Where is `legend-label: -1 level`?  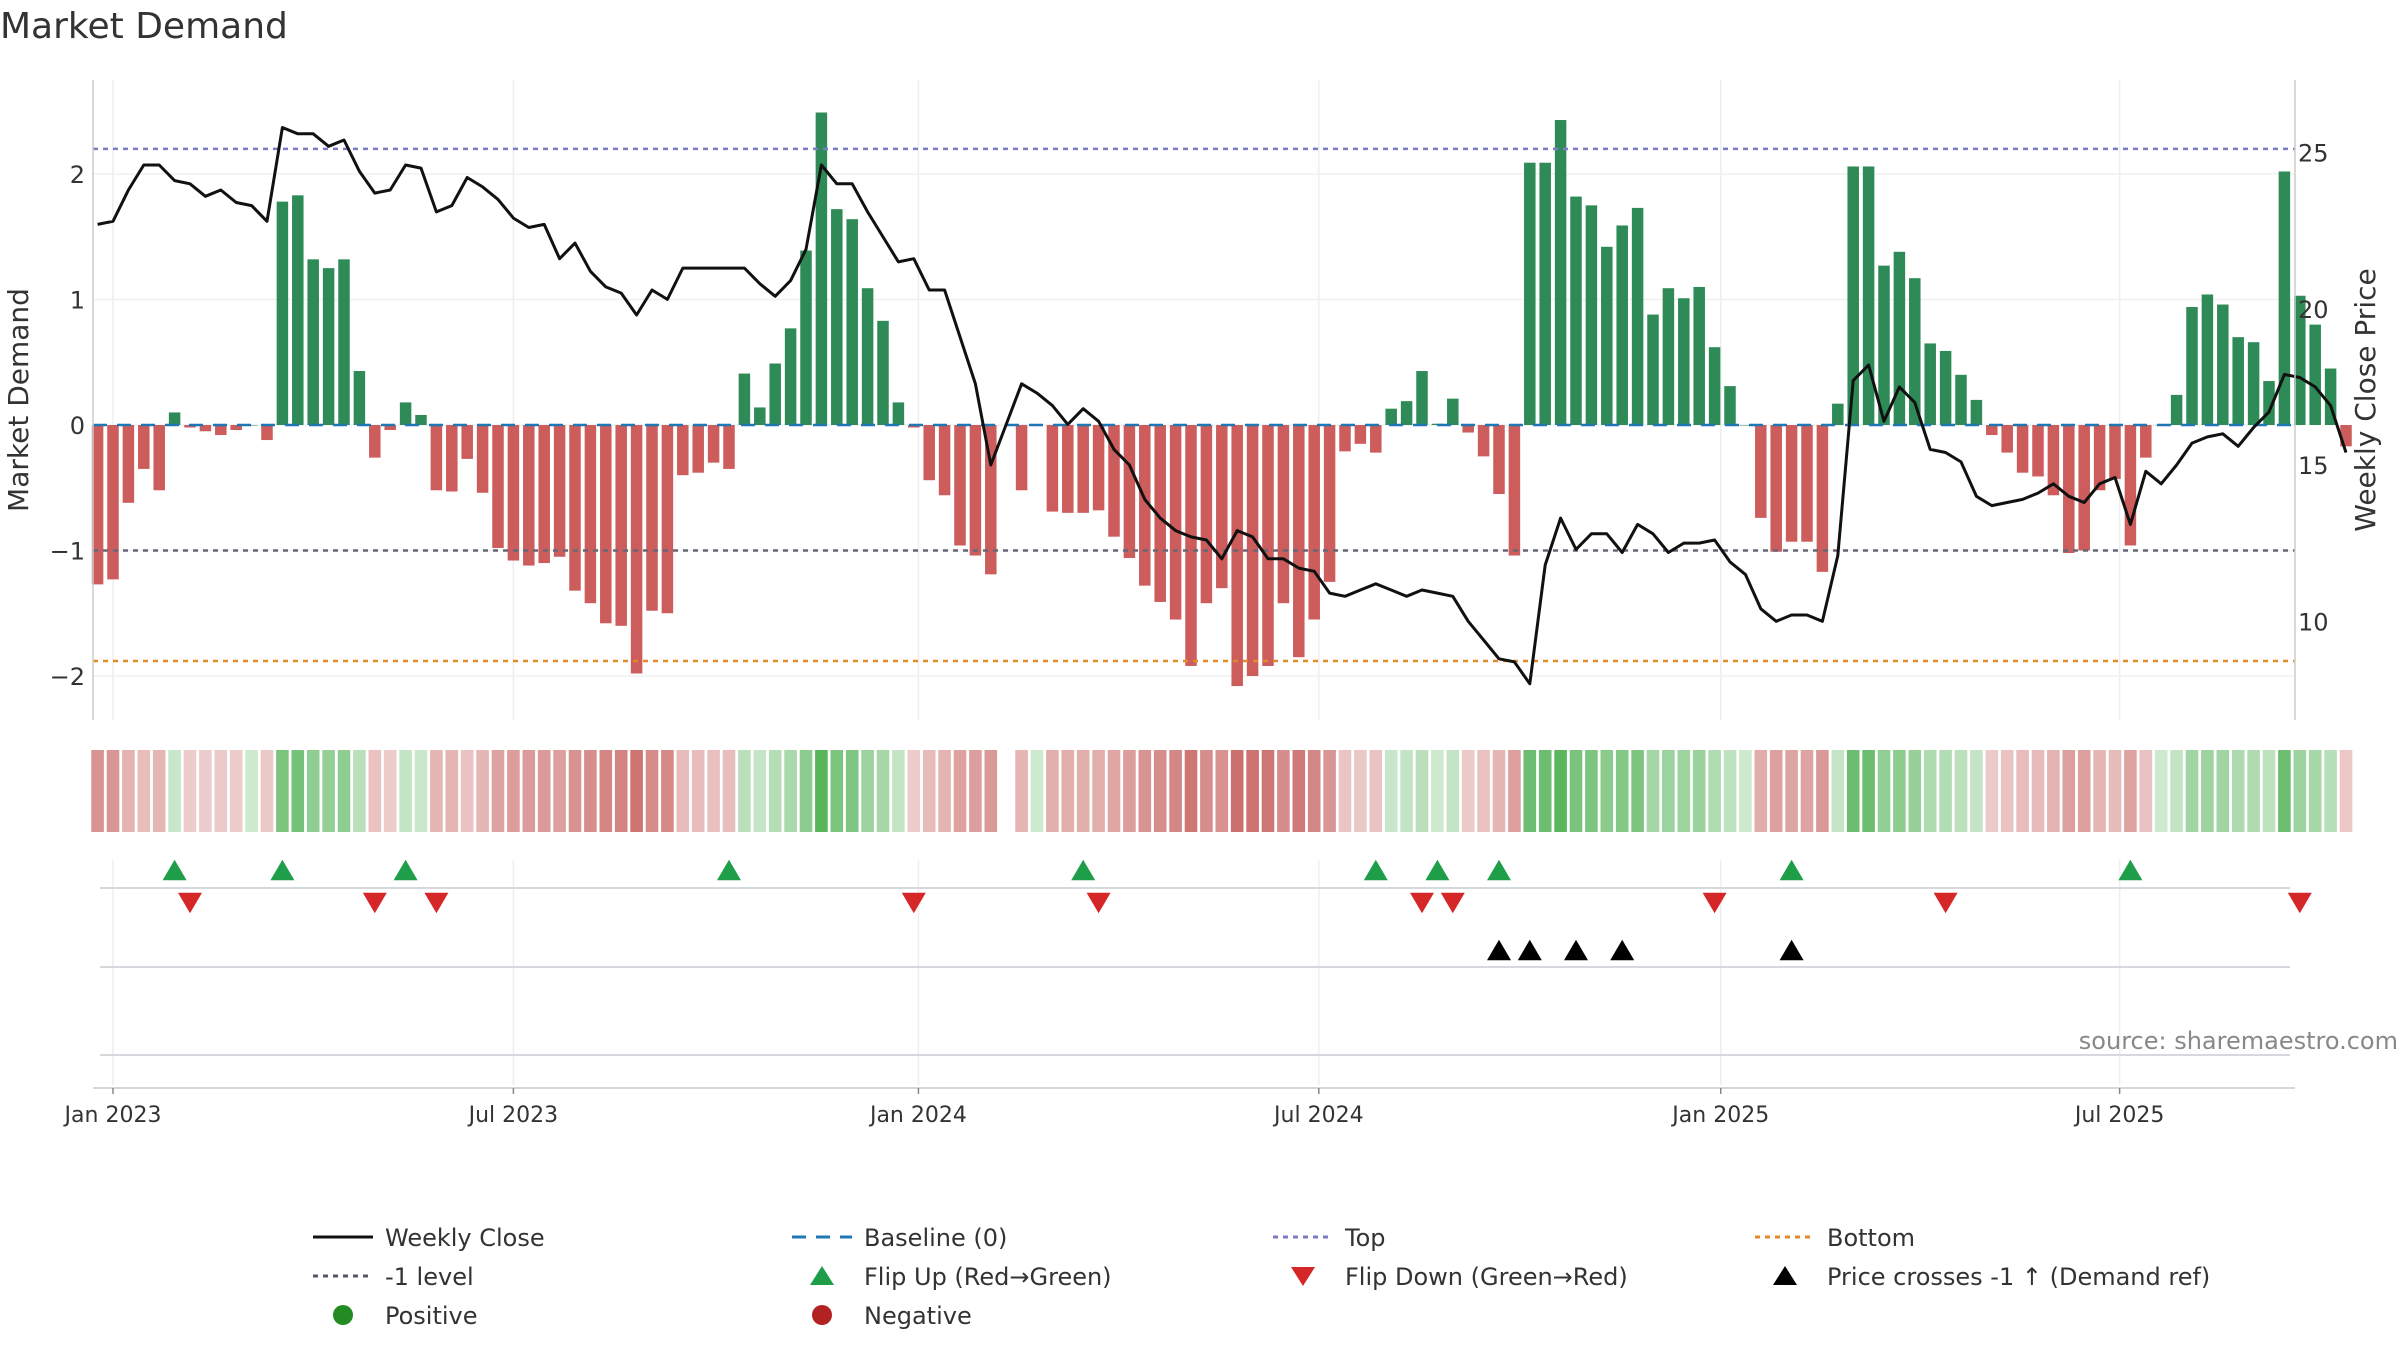 legend-label: -1 level is located at coordinates (429, 1277).